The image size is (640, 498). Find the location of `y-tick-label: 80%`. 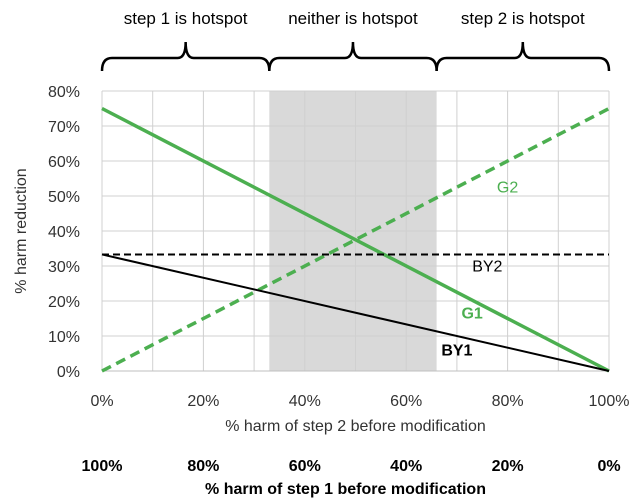

y-tick-label: 80% is located at coordinates (64, 92).